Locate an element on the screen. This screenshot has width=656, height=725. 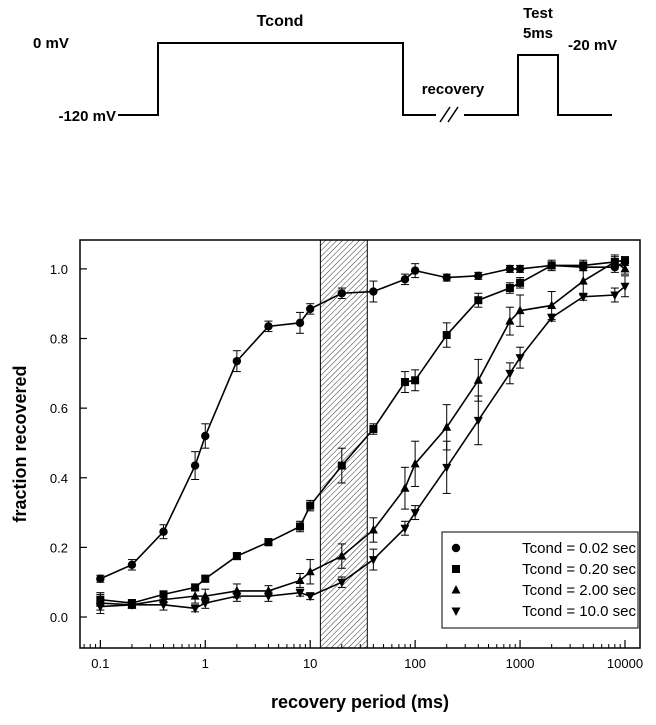
y-tick-label: 0.8 is located at coordinates (59, 339).